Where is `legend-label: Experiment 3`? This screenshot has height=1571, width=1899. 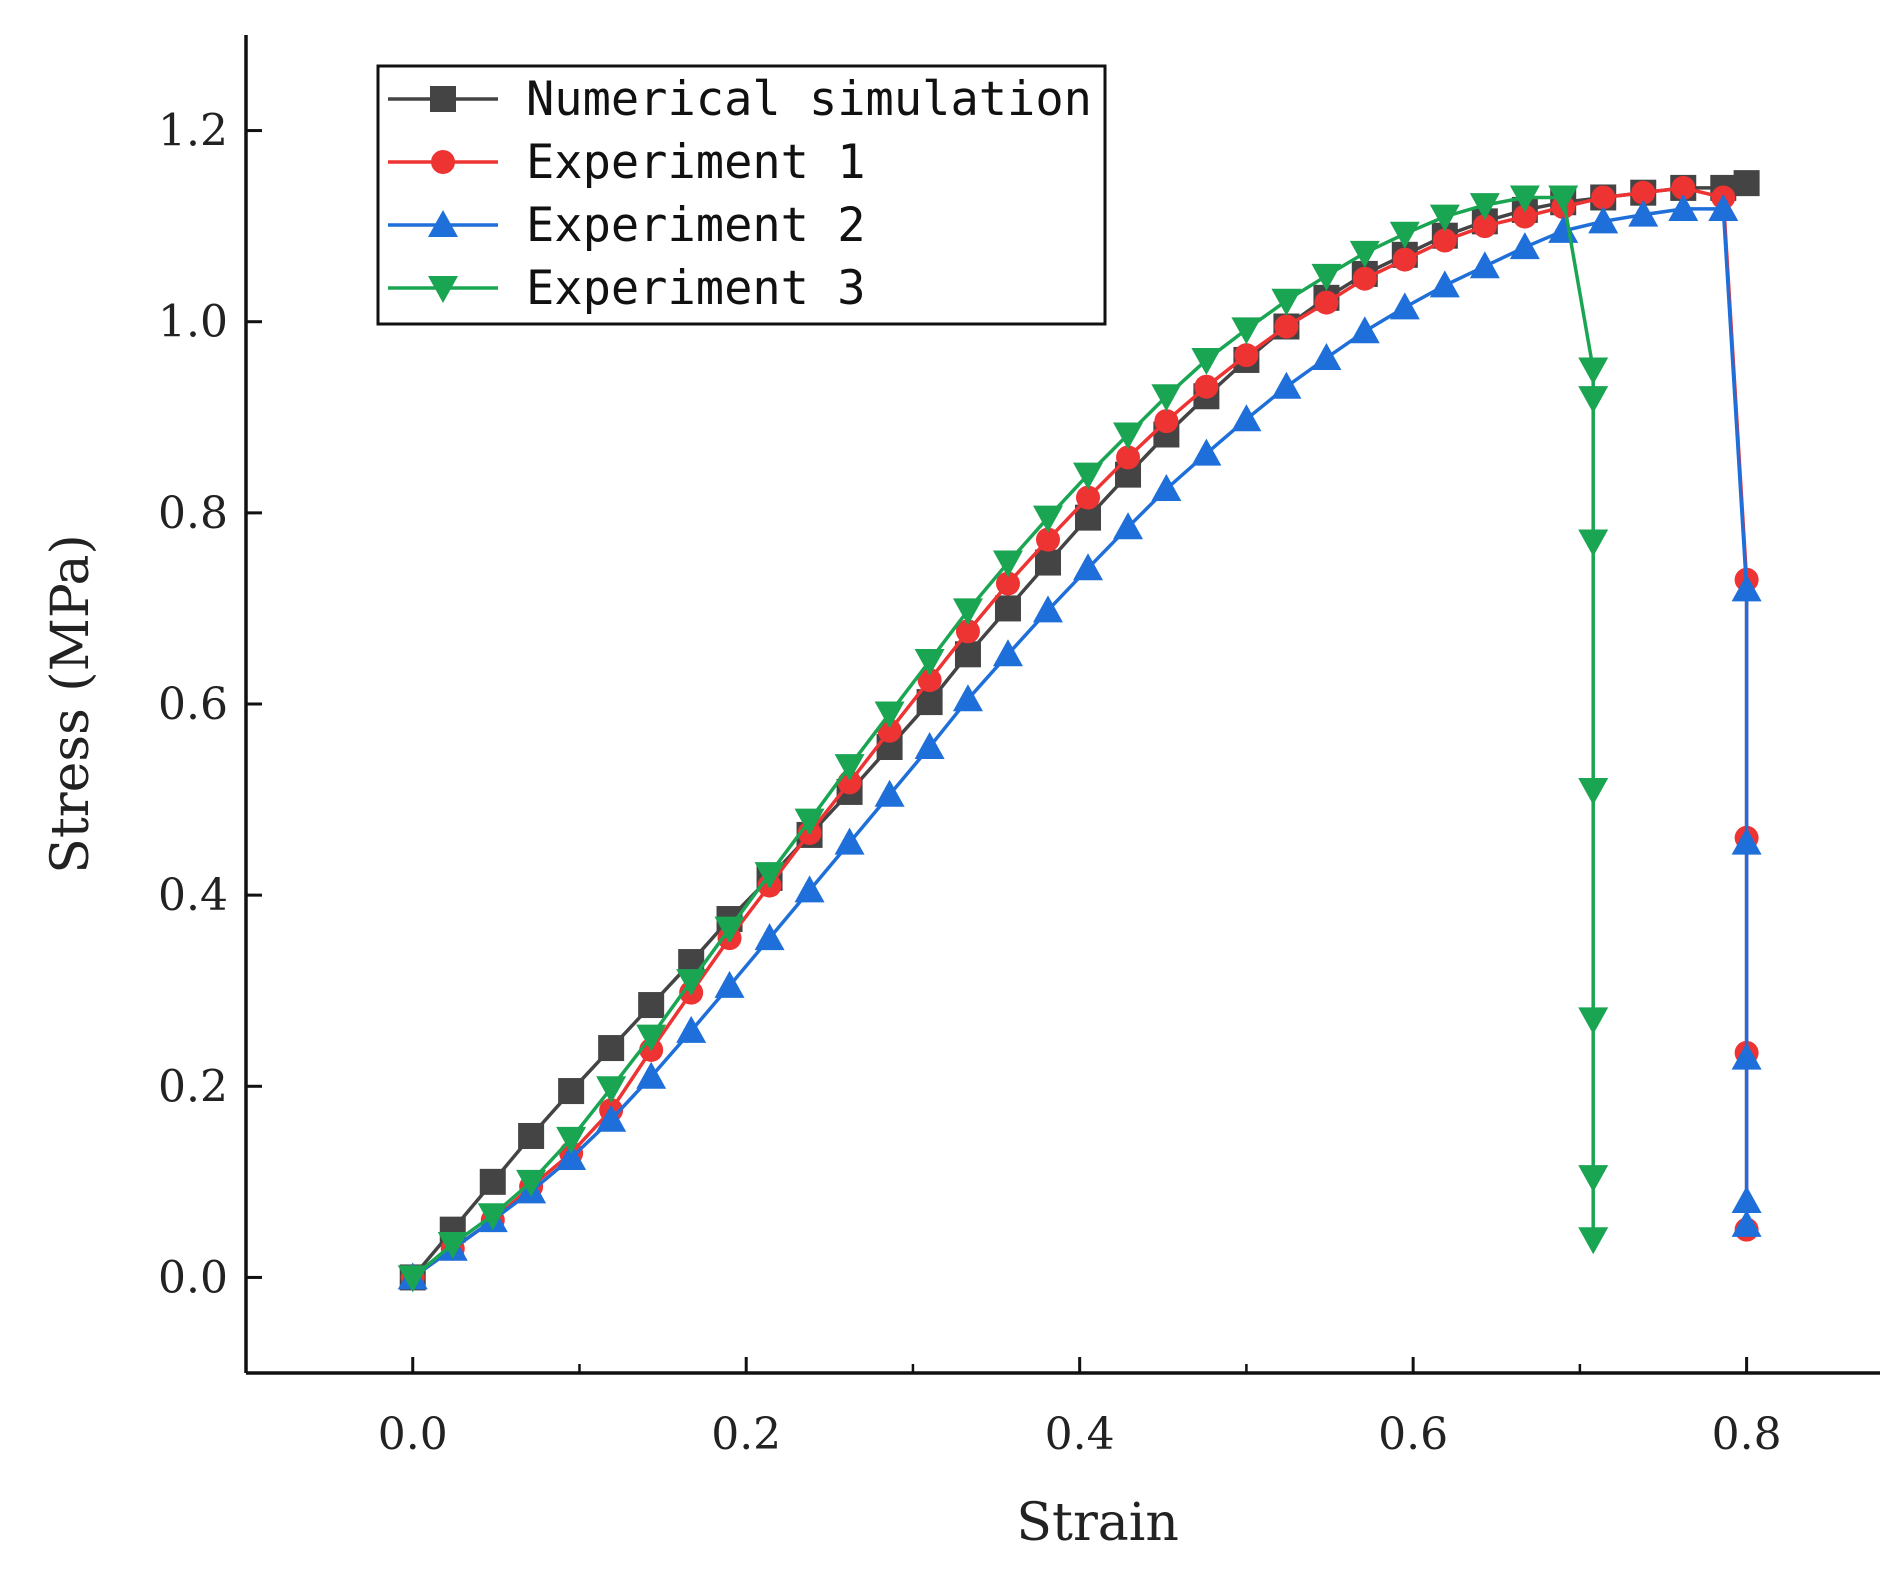
legend-label: Experiment 3 is located at coordinates (696, 288).